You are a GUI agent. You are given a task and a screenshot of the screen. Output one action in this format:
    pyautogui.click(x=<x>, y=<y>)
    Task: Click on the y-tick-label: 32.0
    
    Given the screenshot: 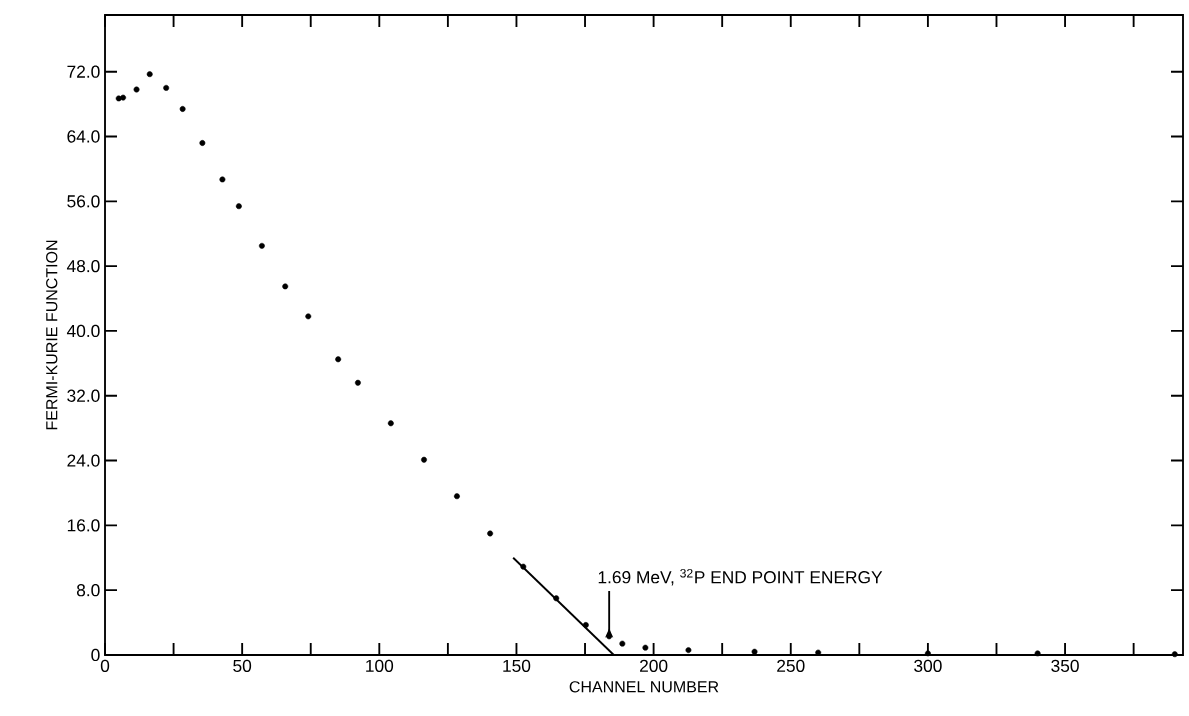 What is the action you would take?
    pyautogui.click(x=83, y=395)
    